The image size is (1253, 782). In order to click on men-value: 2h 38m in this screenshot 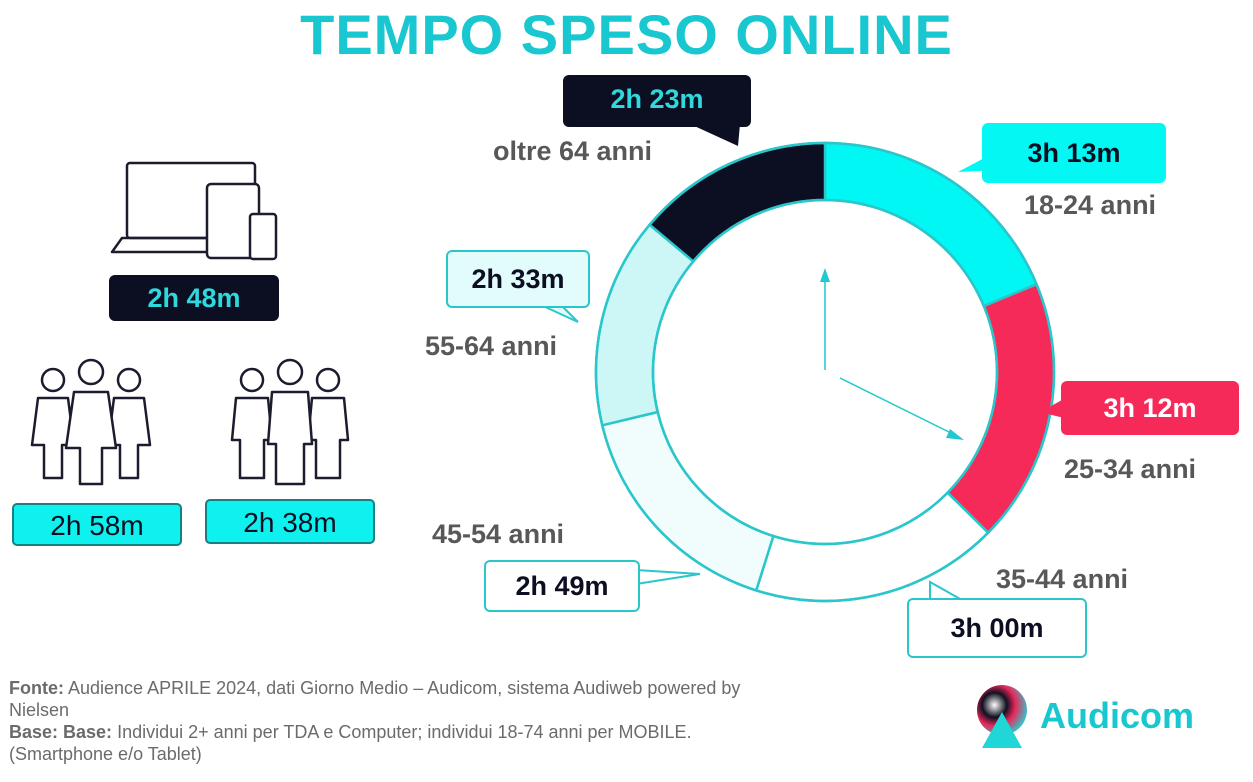, I will do `click(290, 521)`.